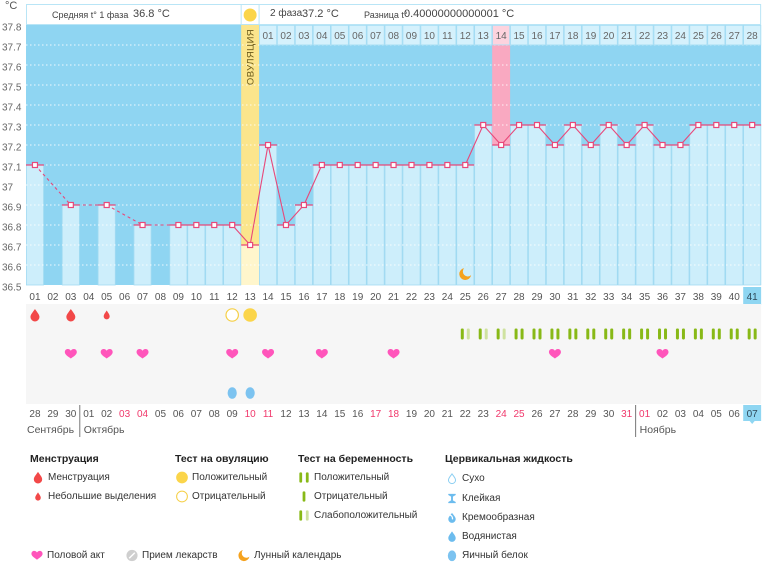 This screenshot has width=770, height=562. I want to click on y-tick-label: 37.5, so click(12, 88).